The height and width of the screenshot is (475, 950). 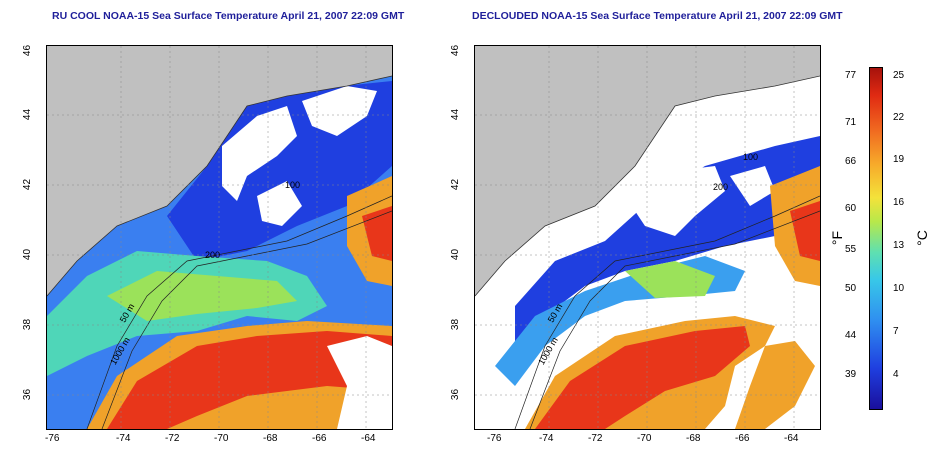 What do you see at coordinates (851, 249) in the screenshot?
I see `cb-f-55: 55` at bounding box center [851, 249].